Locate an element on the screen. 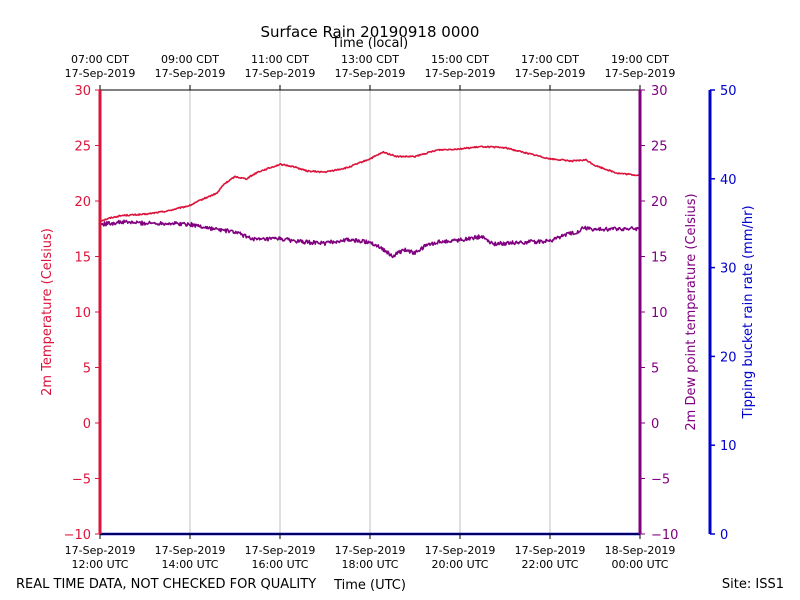 This screenshot has width=800, height=600. y-right-tick-label: 15 is located at coordinates (659, 258).